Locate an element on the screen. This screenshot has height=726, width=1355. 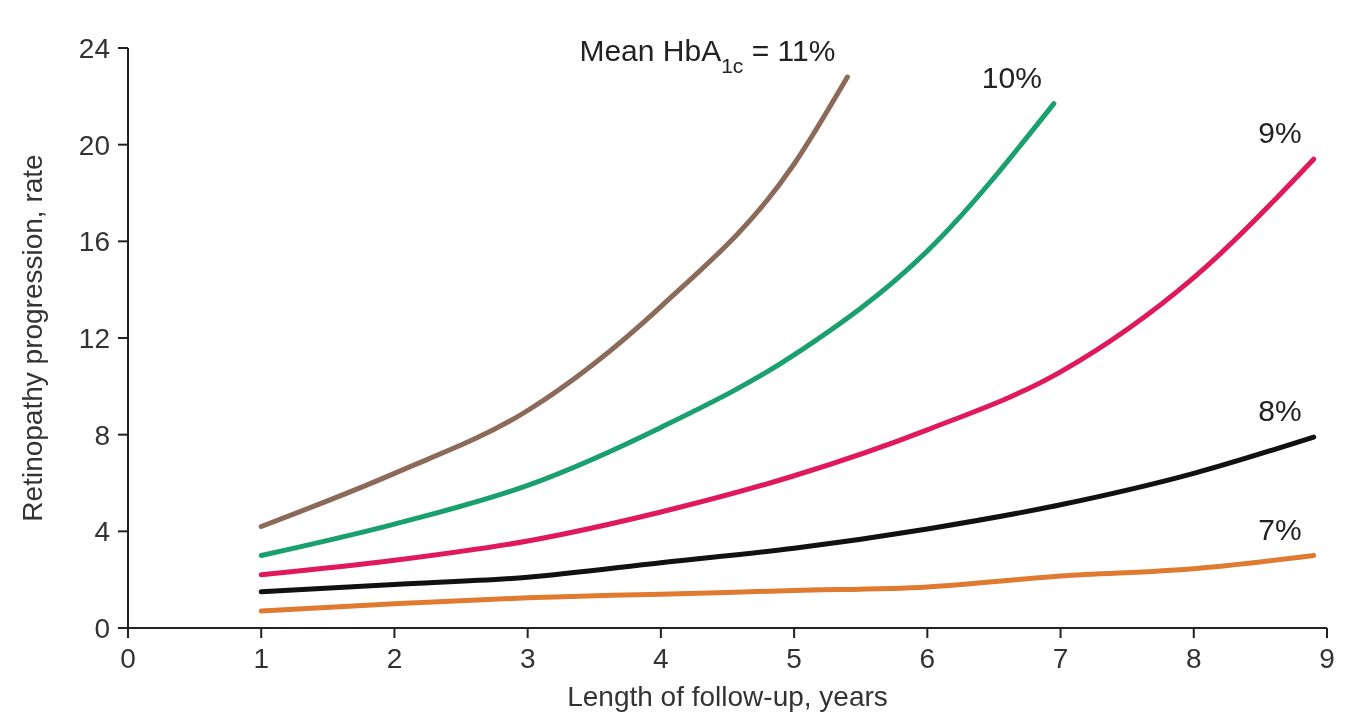
x-tick-label: 9 is located at coordinates (1327, 658).